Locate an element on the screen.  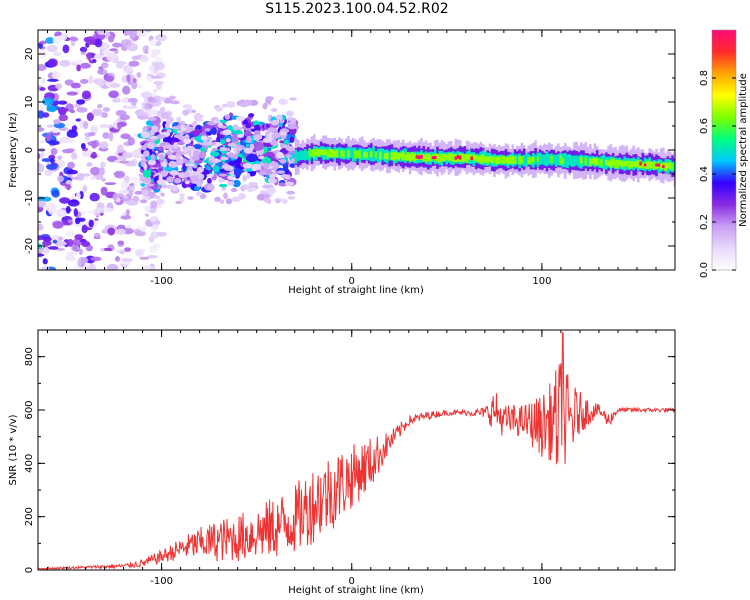
snr-y-tick-label: 200 is located at coordinates (29, 516).